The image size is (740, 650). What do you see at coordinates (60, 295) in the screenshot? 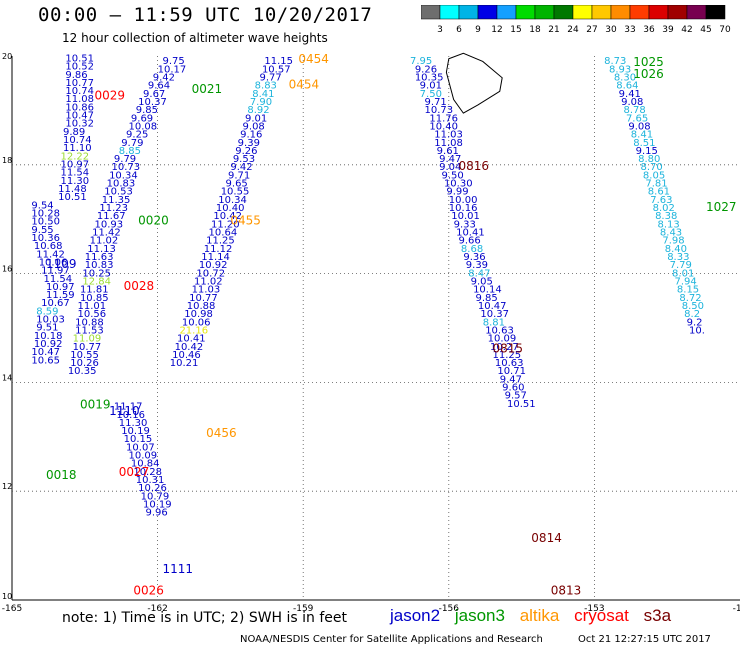
I see `swh-value: 11.59` at bounding box center [60, 295].